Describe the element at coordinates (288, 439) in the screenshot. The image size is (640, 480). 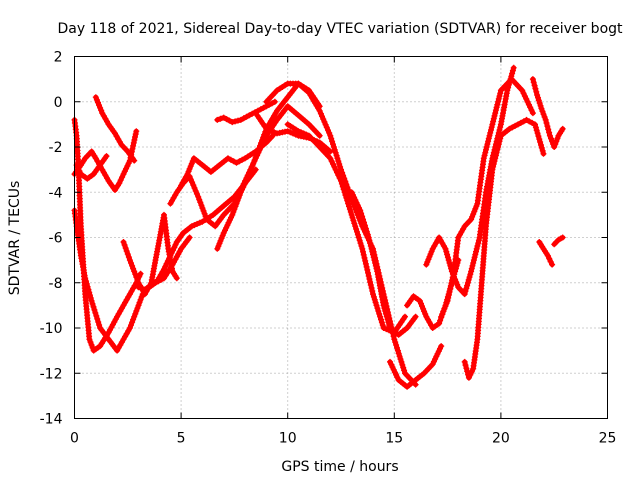
I see `x-tick-label: 10` at that location.